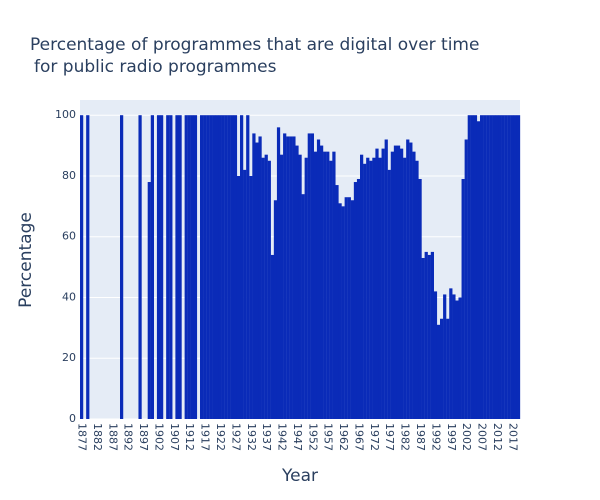 The height and width of the screenshot is (500, 600). Describe the element at coordinates (420, 437) in the screenshot. I see `x-tick-label: 1987` at that location.